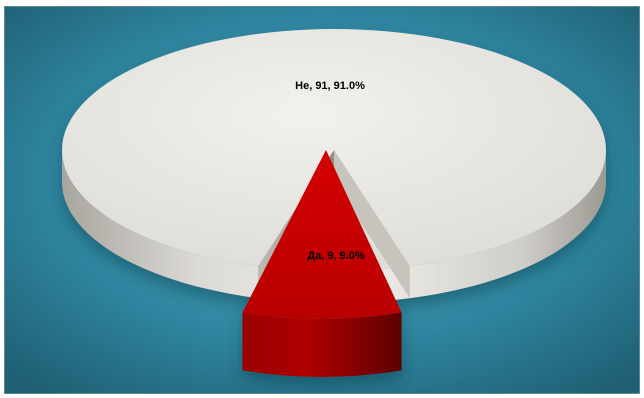 This screenshot has width=644, height=398. I want to click on slice-label-ne: Не, 91, 91.0%, so click(330, 86).